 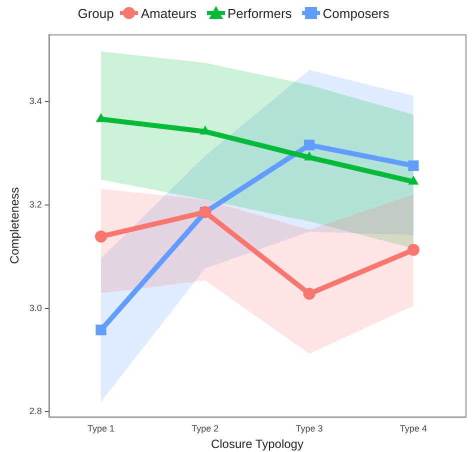 What do you see at coordinates (35, 101) in the screenshot?
I see `y-tick-label: 3.4` at bounding box center [35, 101].